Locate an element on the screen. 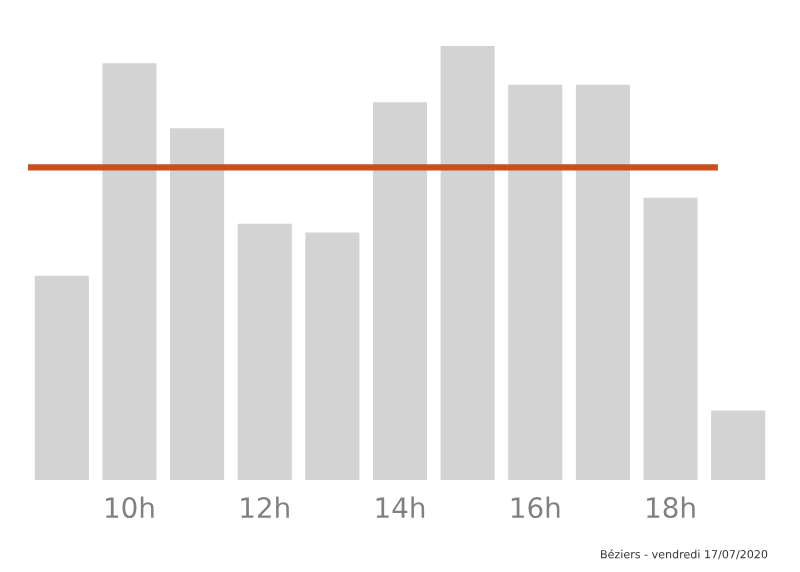 This screenshot has height=572, width=800. x-tick-label: 16h is located at coordinates (535, 507).